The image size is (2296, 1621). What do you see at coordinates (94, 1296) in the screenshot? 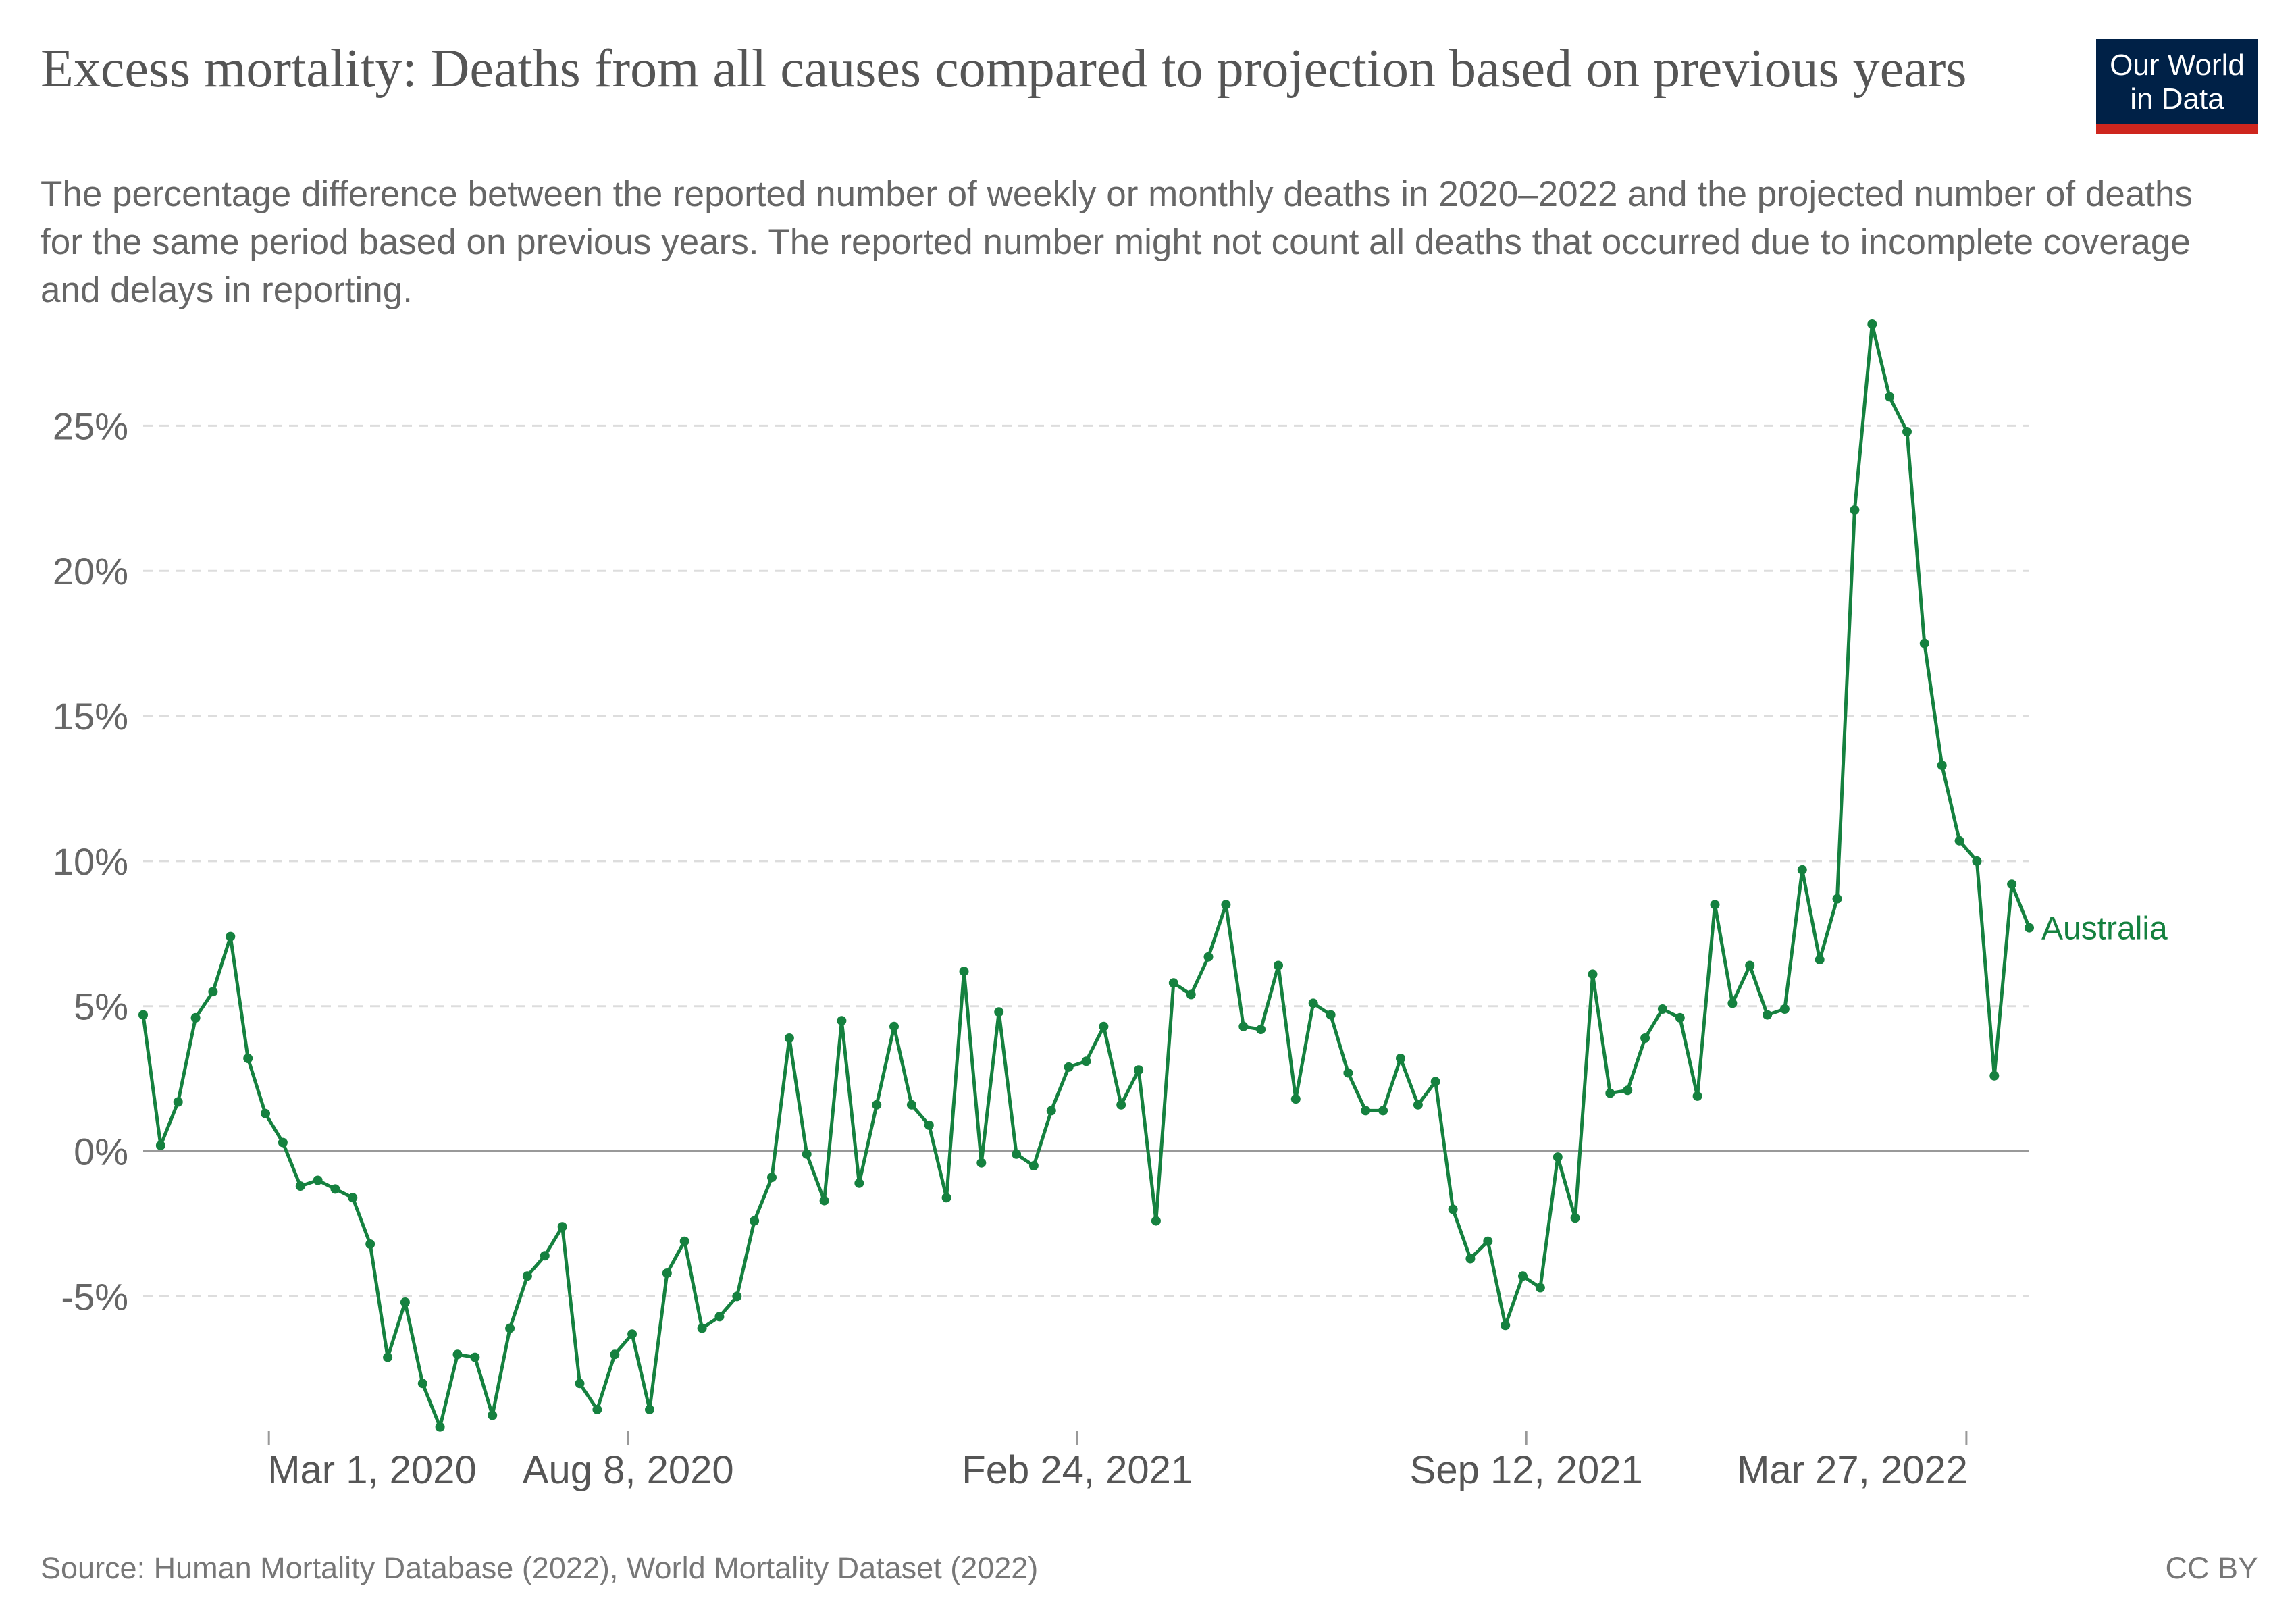
I see `y-tick-label: -5%` at bounding box center [94, 1296].